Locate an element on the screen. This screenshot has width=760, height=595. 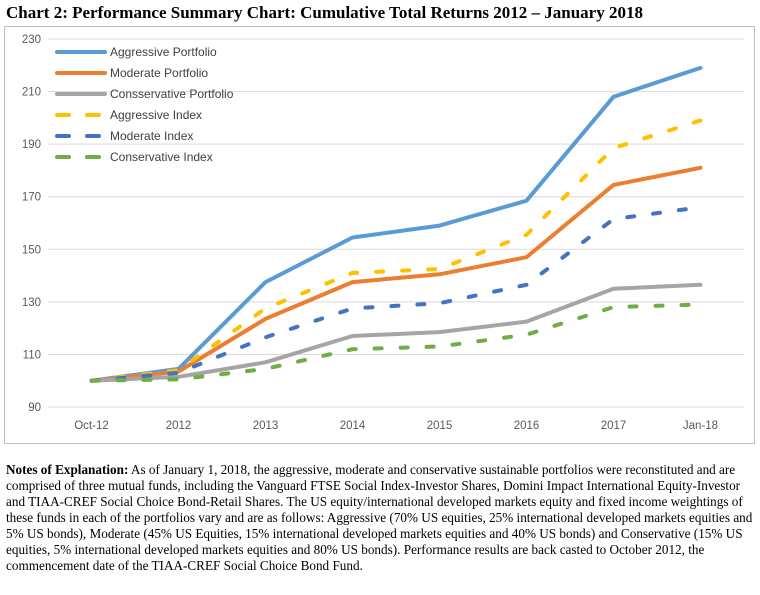
notes-label: Notes of Explanation: is located at coordinates (67, 469).